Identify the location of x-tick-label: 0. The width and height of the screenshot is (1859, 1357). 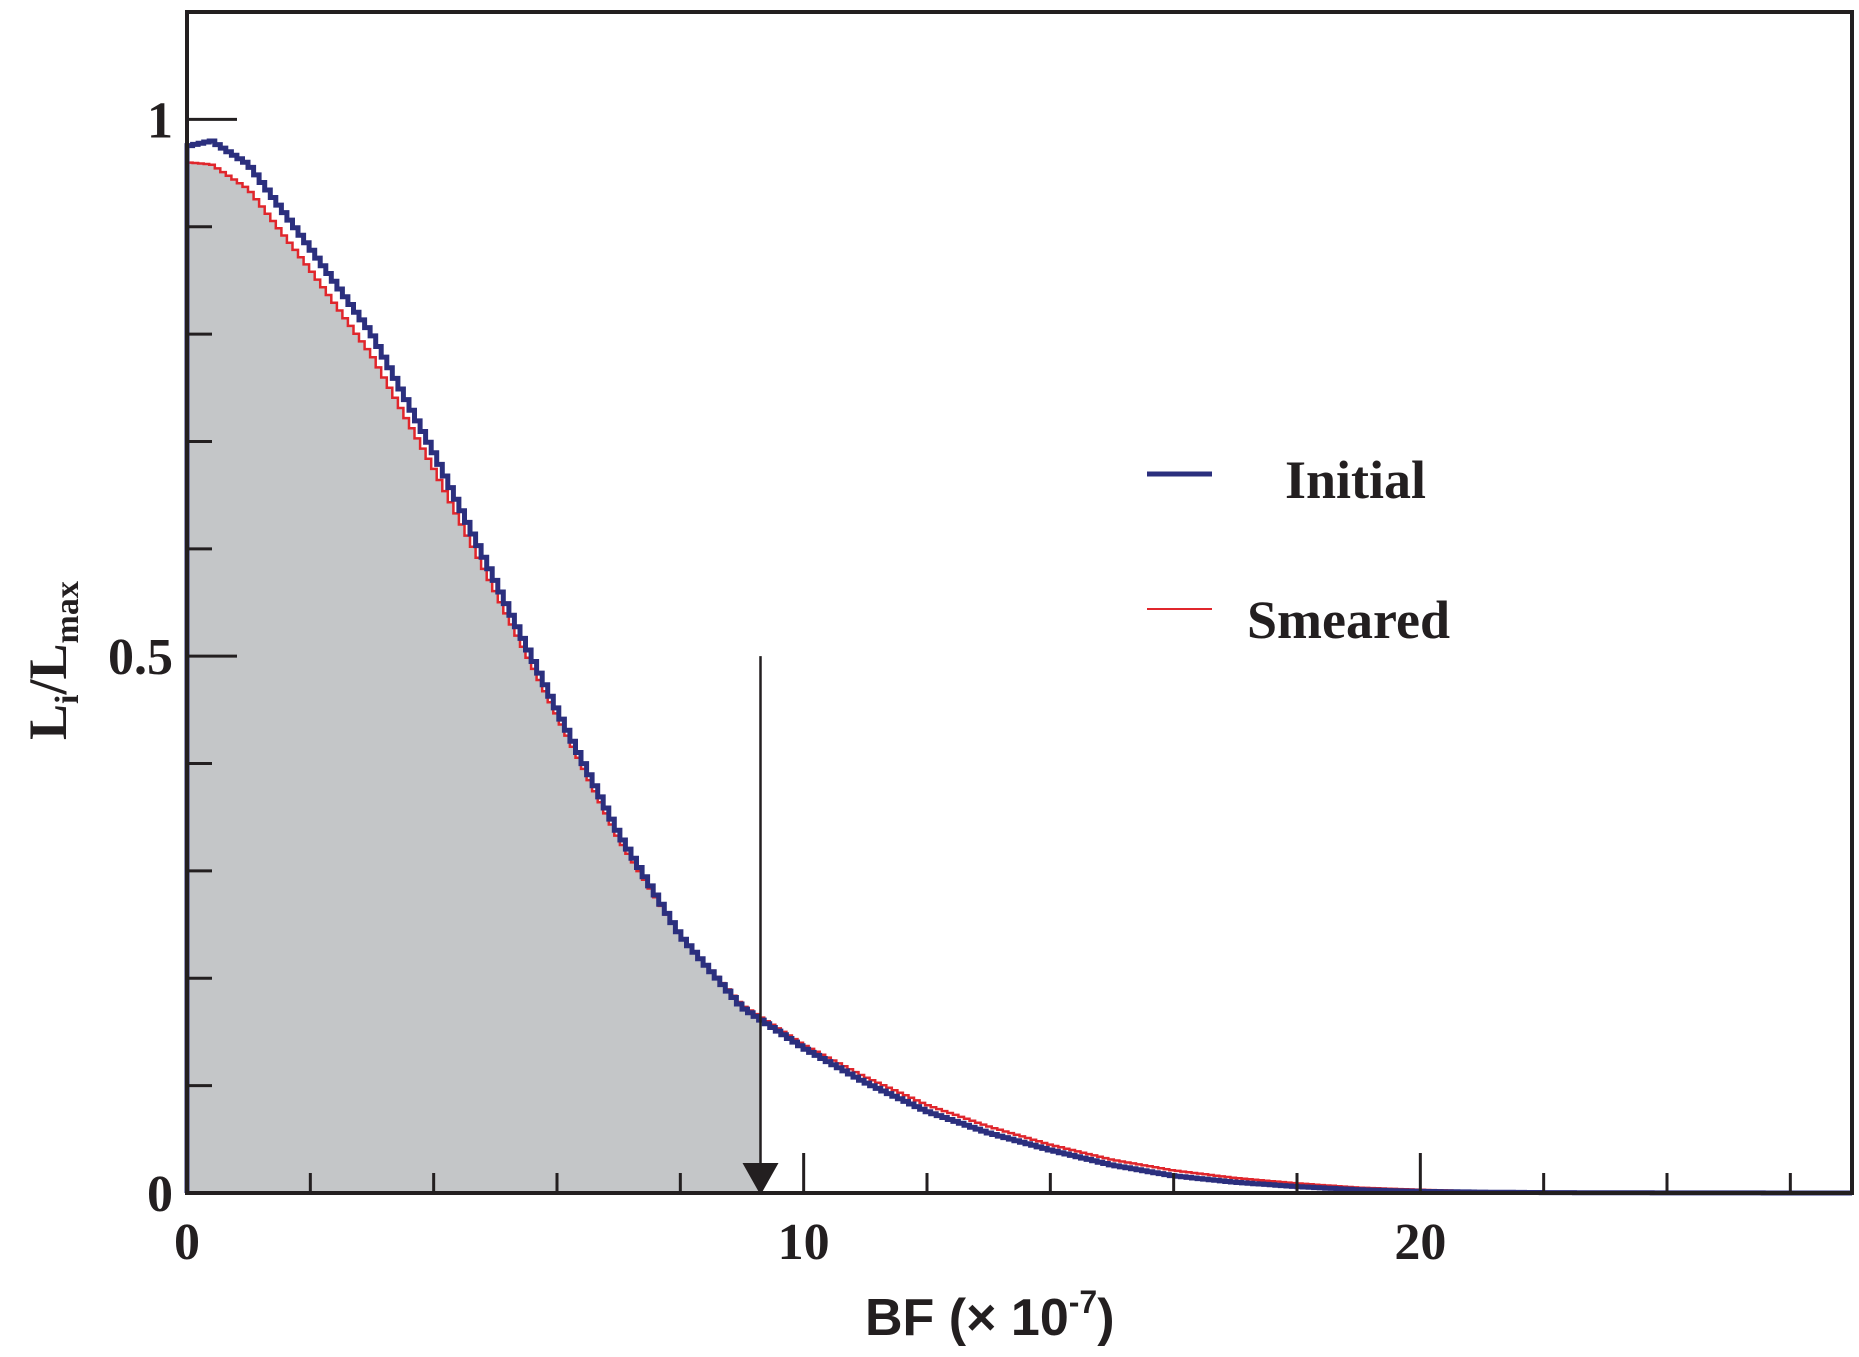
(187, 1242).